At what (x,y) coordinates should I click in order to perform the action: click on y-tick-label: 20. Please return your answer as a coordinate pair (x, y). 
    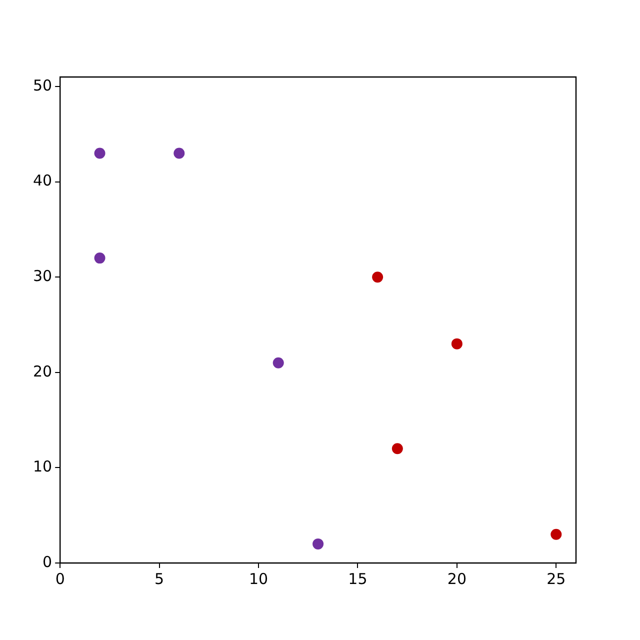
    Looking at the image, I should click on (42, 371).